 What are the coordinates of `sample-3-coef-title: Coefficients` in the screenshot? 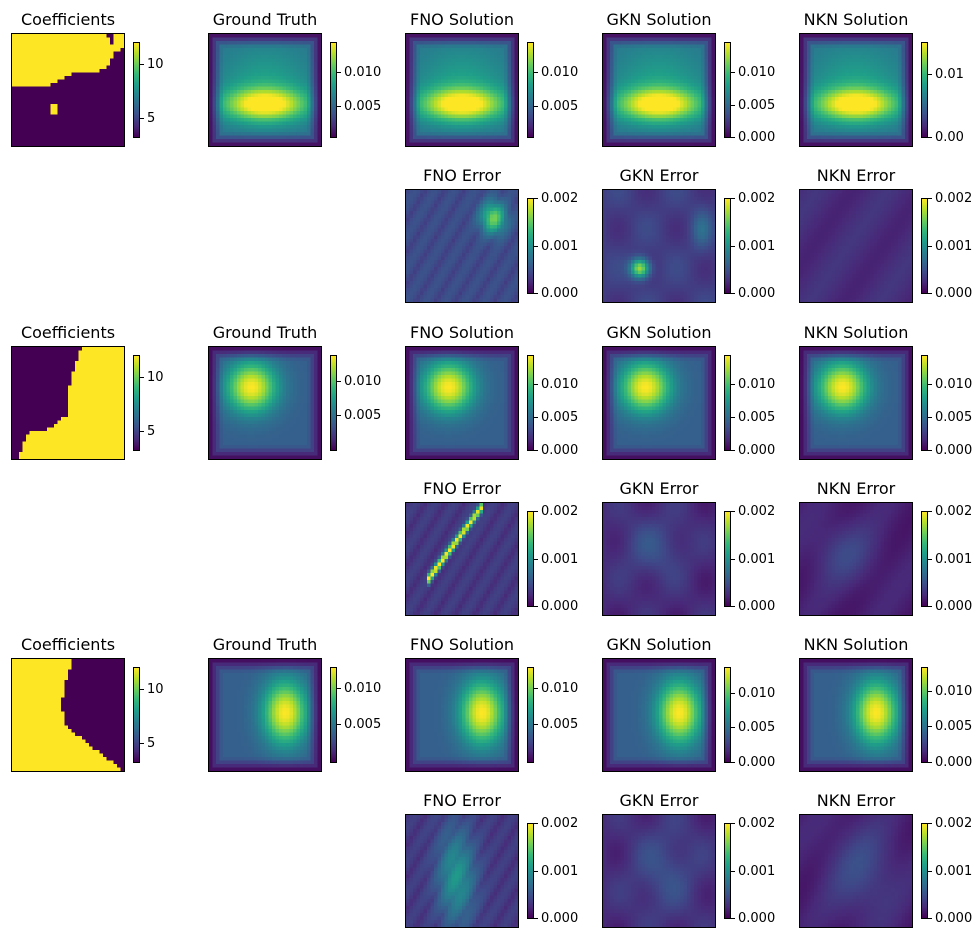 It's located at (68, 644).